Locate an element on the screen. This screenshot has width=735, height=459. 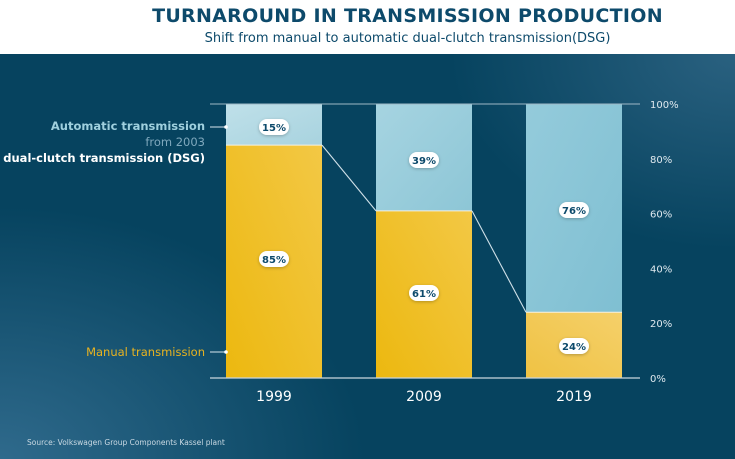
y-tick-label-0: 0% is located at coordinates (658, 379).